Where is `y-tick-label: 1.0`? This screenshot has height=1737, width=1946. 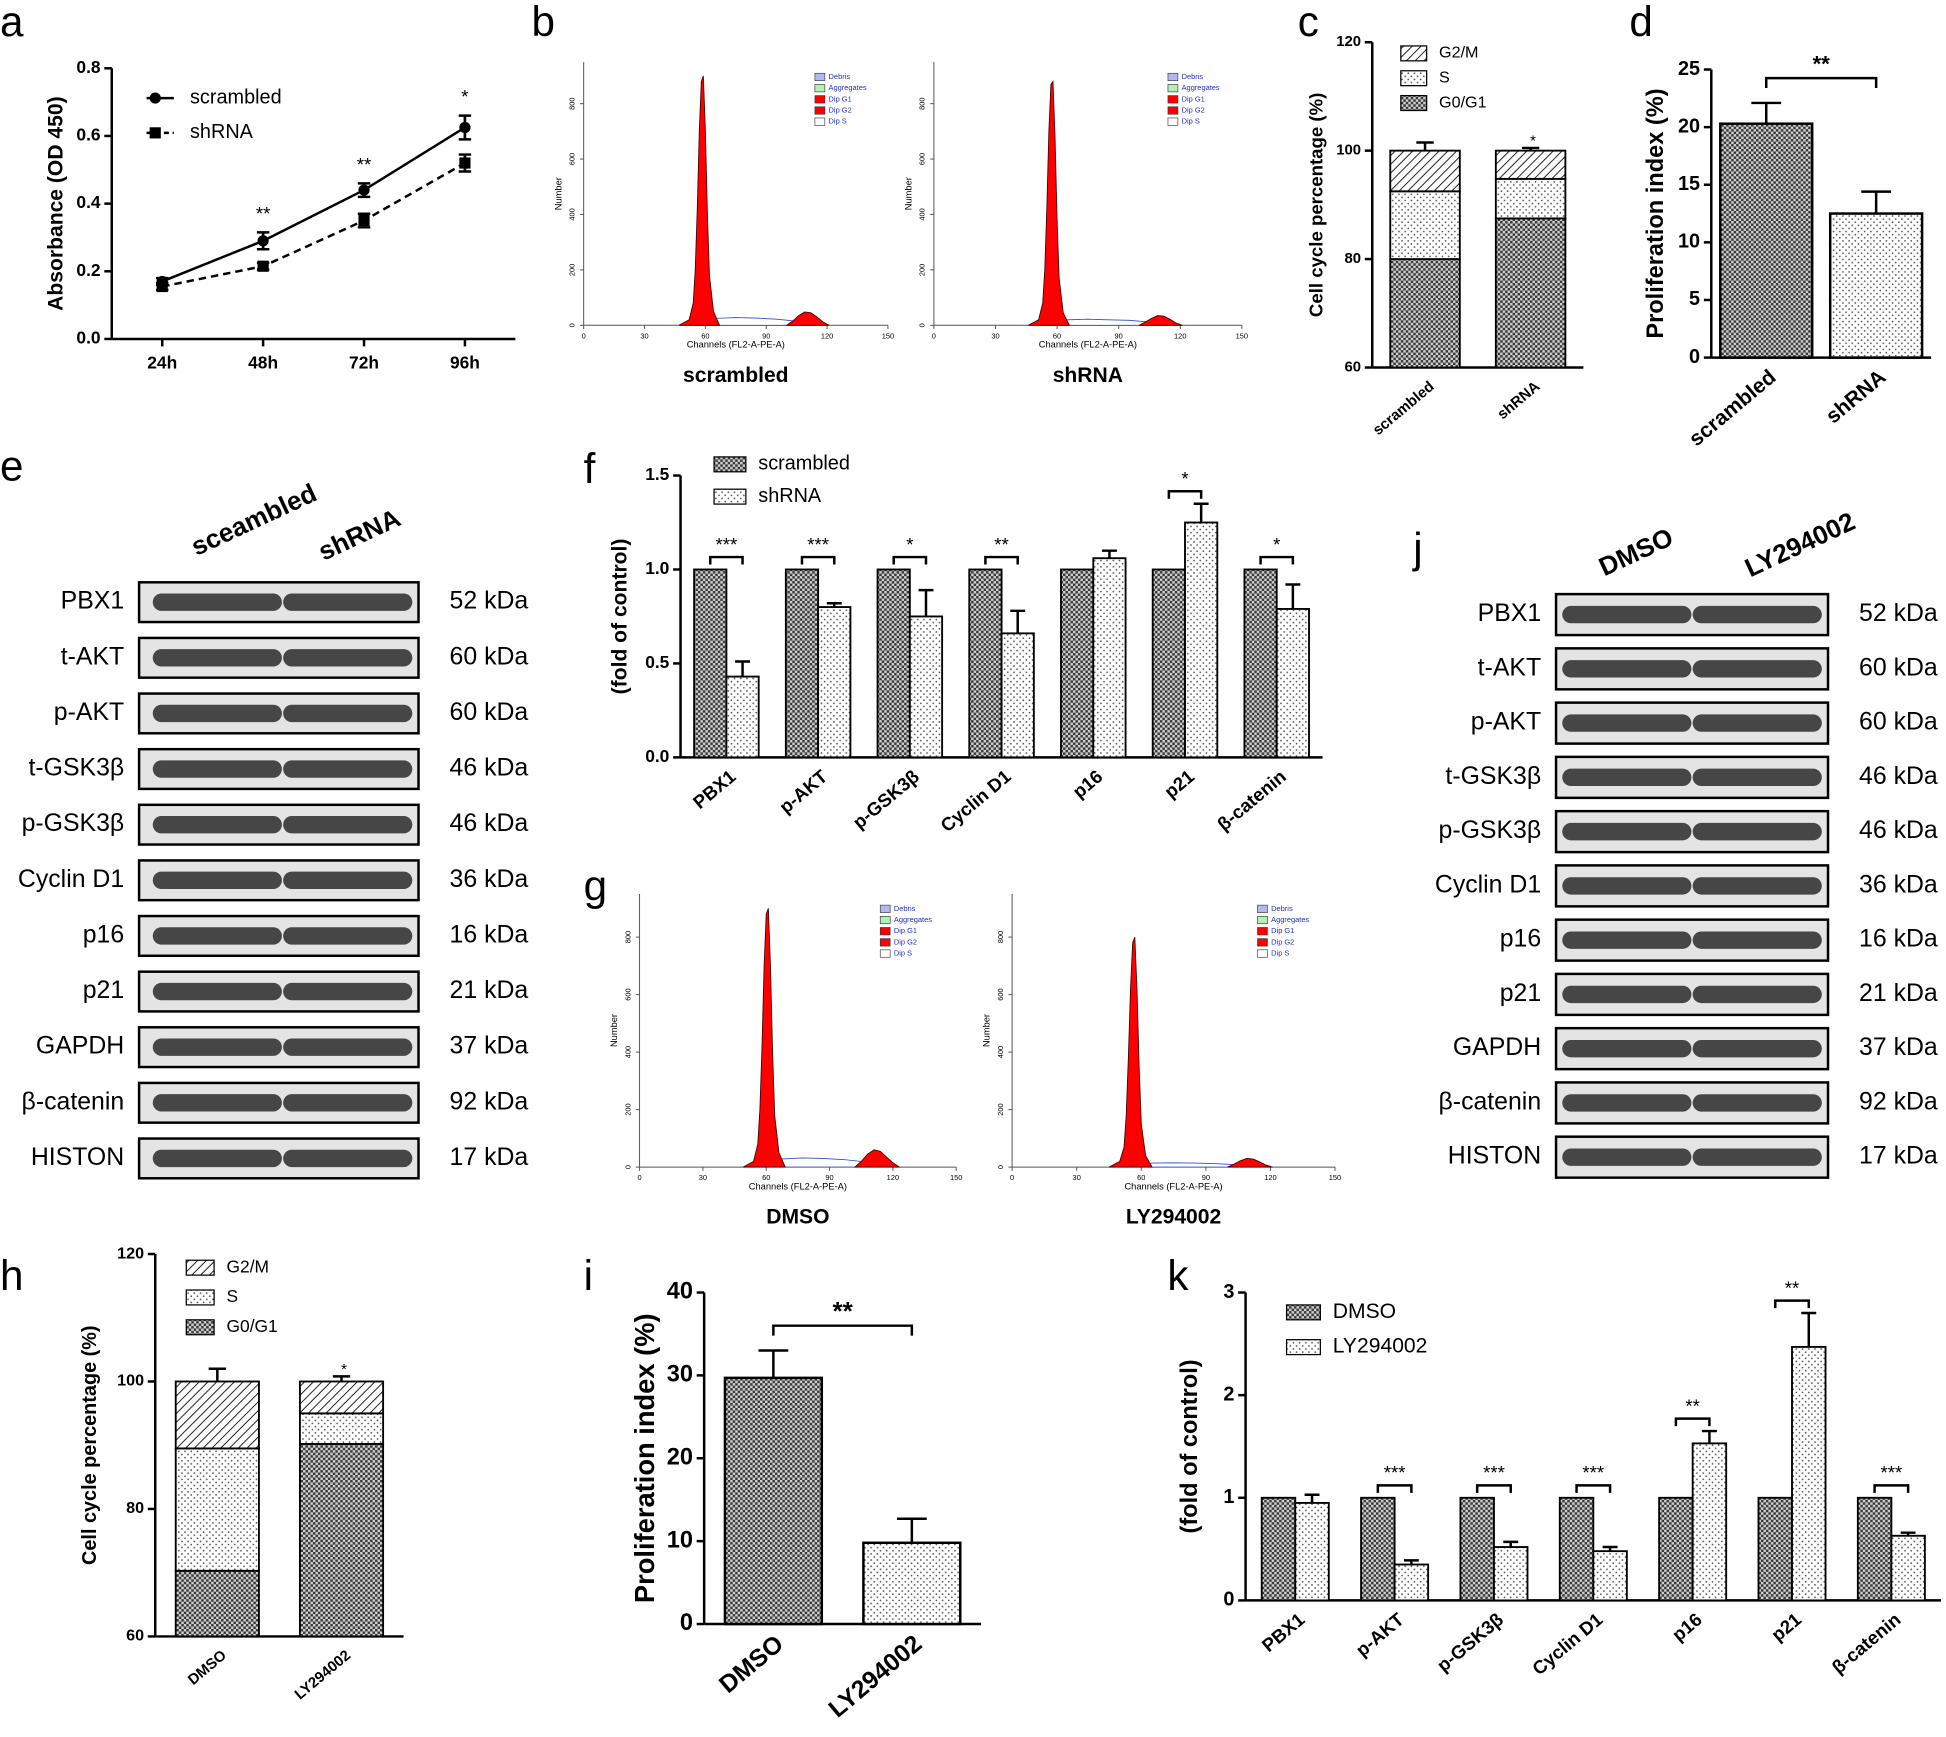 y-tick-label: 1.0 is located at coordinates (657, 568).